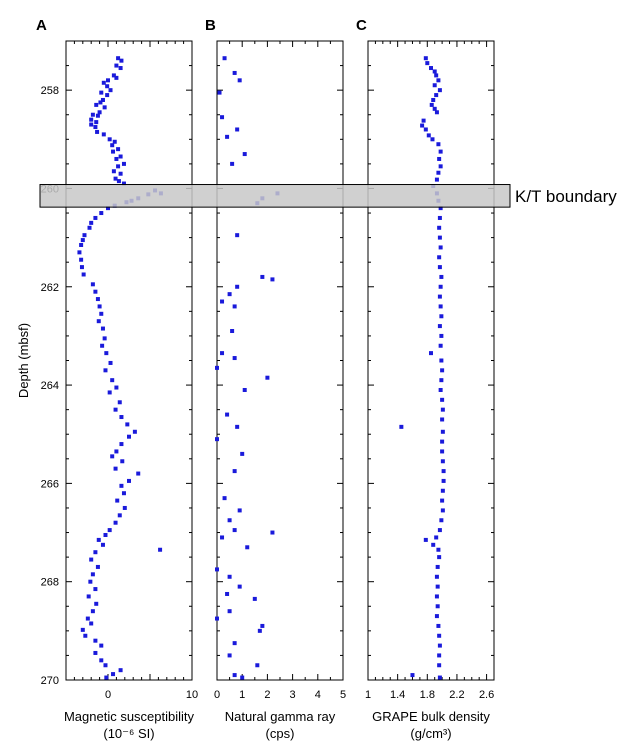 This screenshot has height=750, width=630. Describe the element at coordinates (50, 583) in the screenshot. I see `y-tick-label: 268` at that location.